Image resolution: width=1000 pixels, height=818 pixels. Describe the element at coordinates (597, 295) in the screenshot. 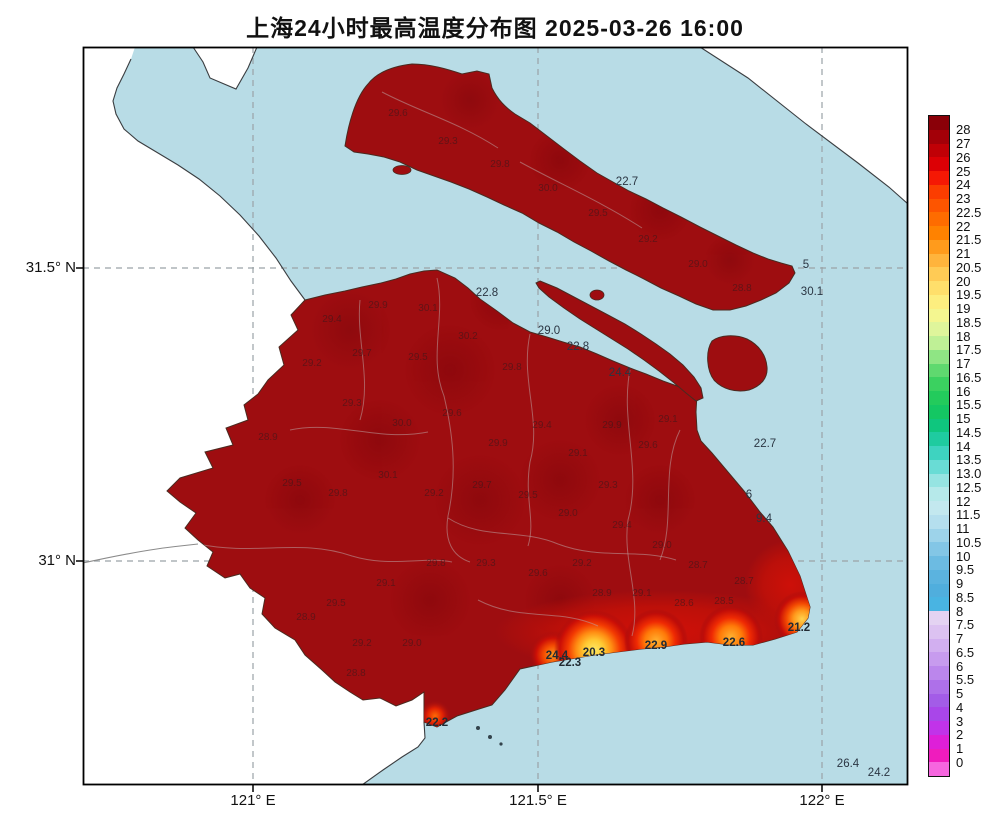

I see `islet-river` at that location.